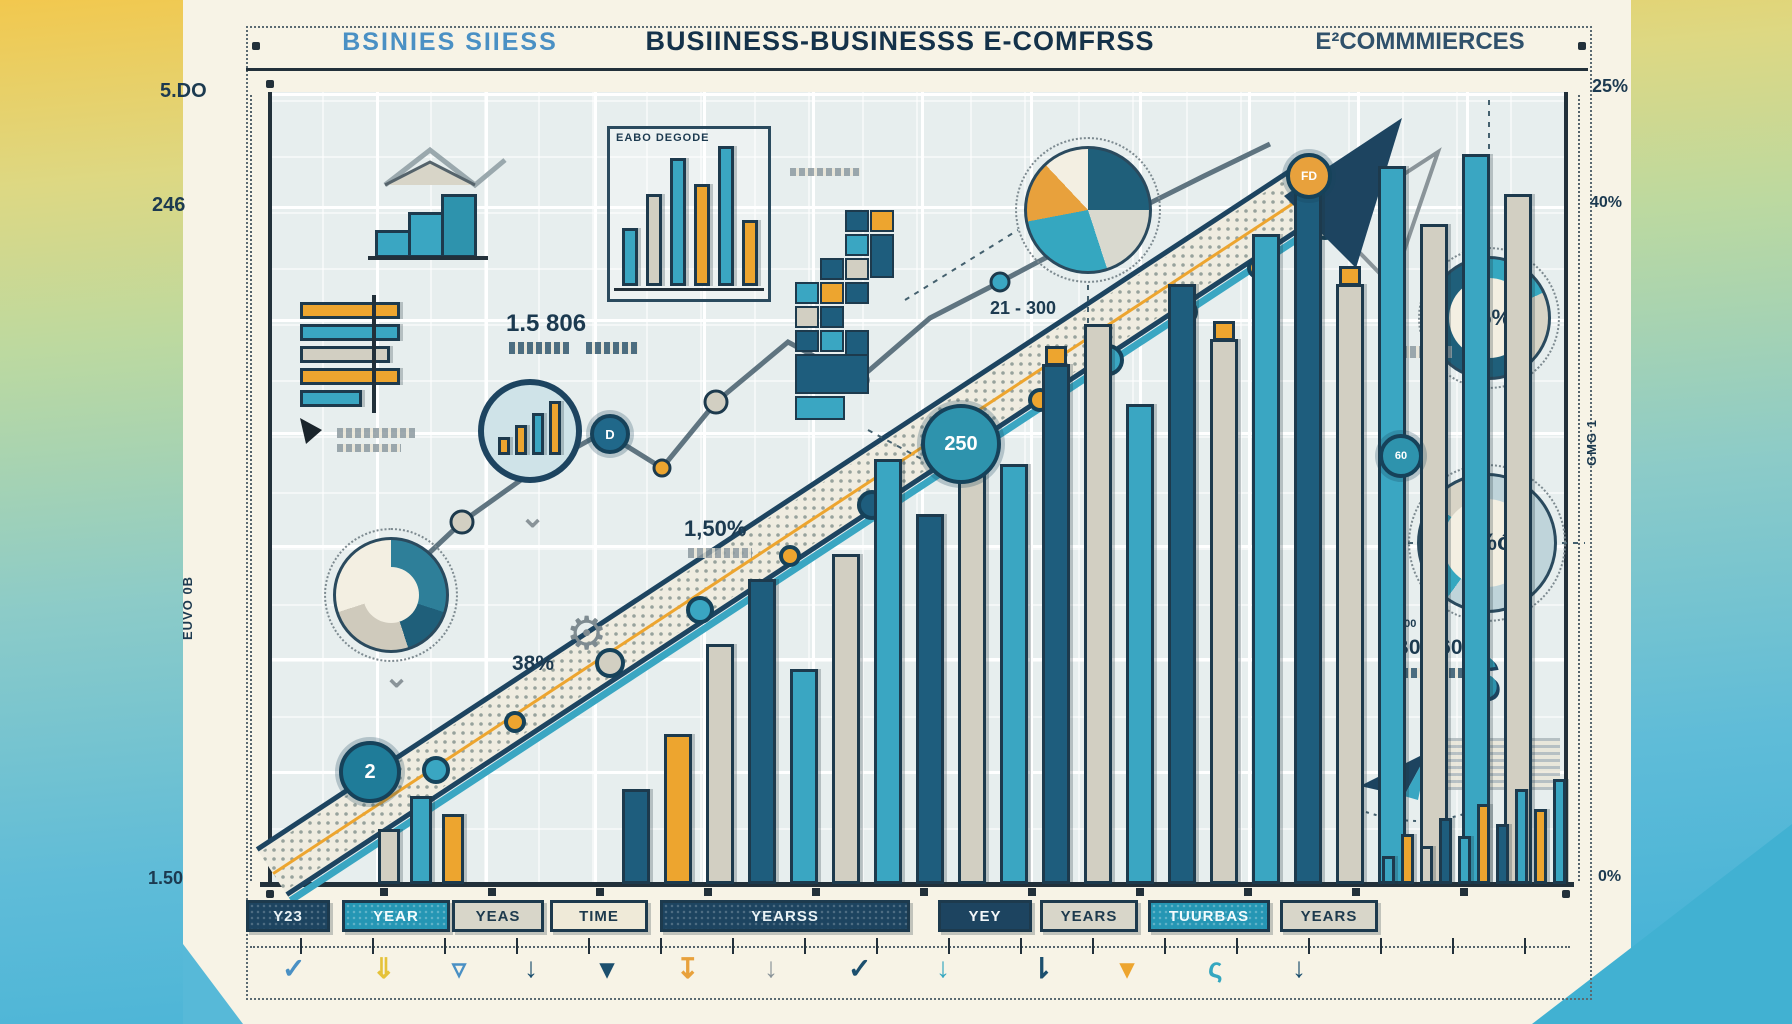 The image size is (1792, 1024). What do you see at coordinates (1088, 210) in the screenshot?
I see `pie-chart-dotted-ring` at bounding box center [1088, 210].